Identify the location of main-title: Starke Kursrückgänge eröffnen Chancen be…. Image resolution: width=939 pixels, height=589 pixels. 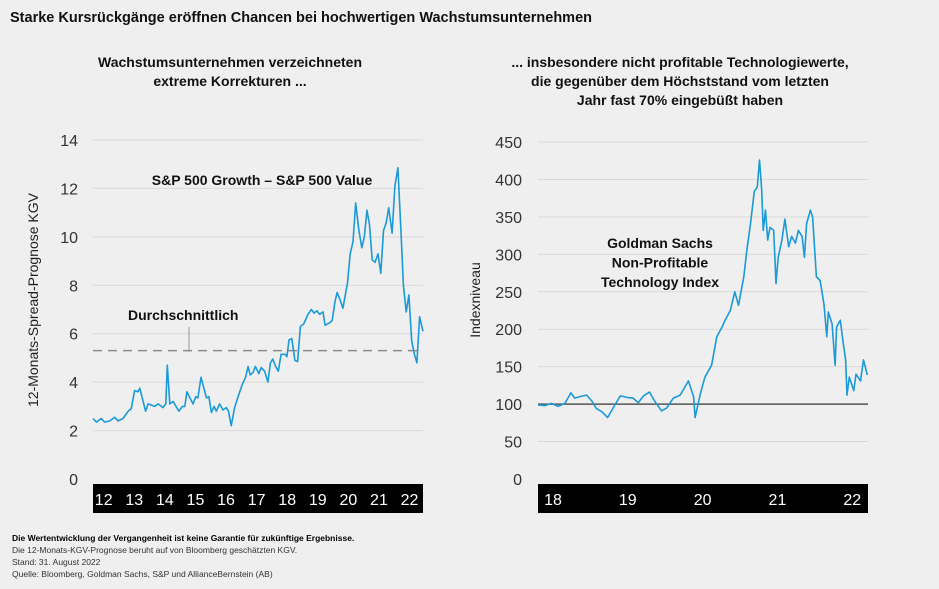
(301, 18).